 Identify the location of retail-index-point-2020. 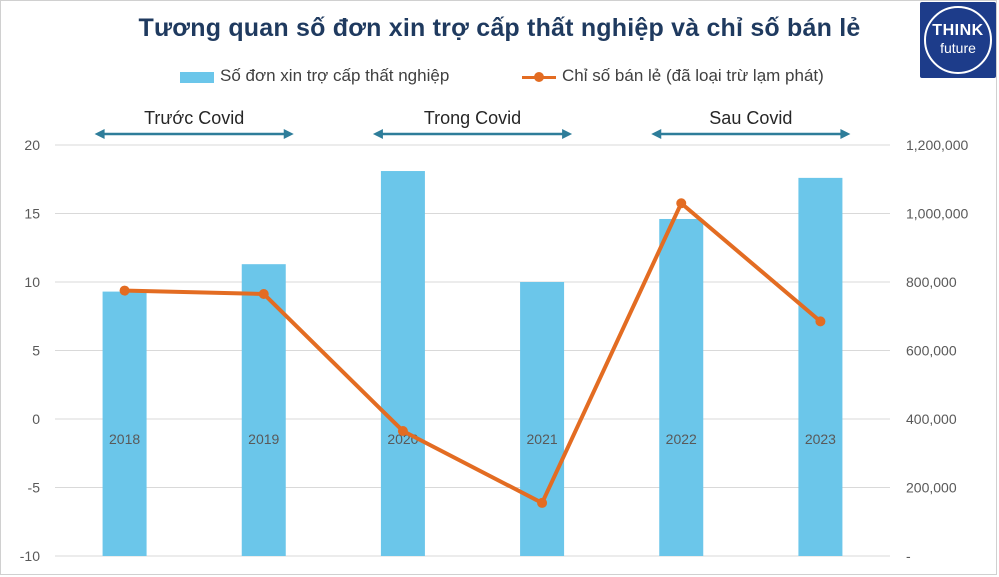
(402, 430).